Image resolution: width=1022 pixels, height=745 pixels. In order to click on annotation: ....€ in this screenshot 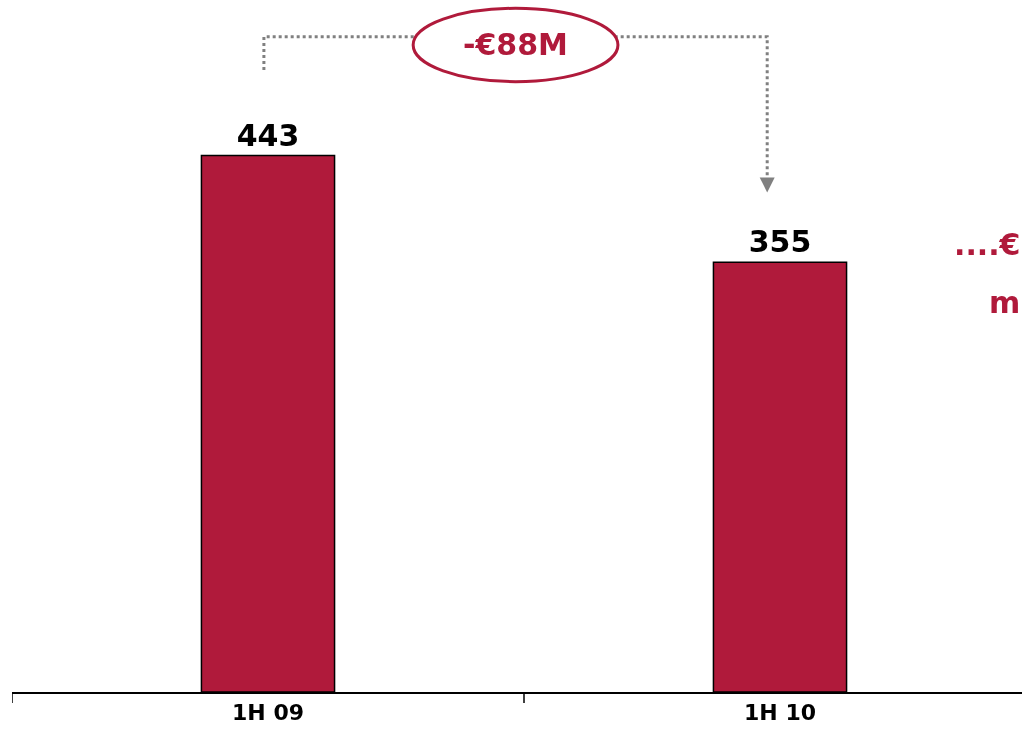, I will do `click(987, 244)`.